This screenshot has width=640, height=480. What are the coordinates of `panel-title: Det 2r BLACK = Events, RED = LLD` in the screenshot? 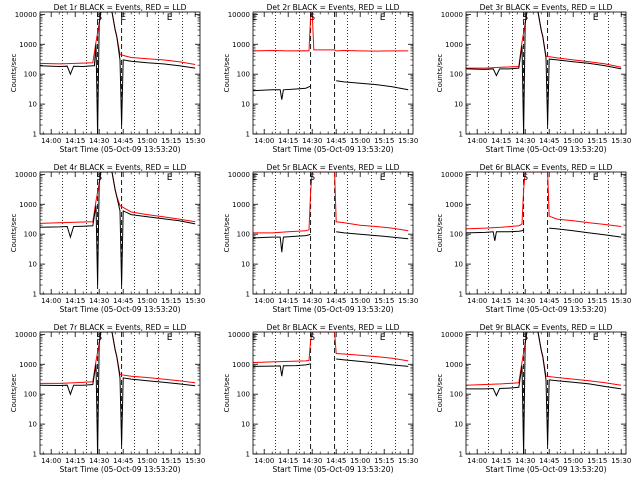 It's located at (333, 7).